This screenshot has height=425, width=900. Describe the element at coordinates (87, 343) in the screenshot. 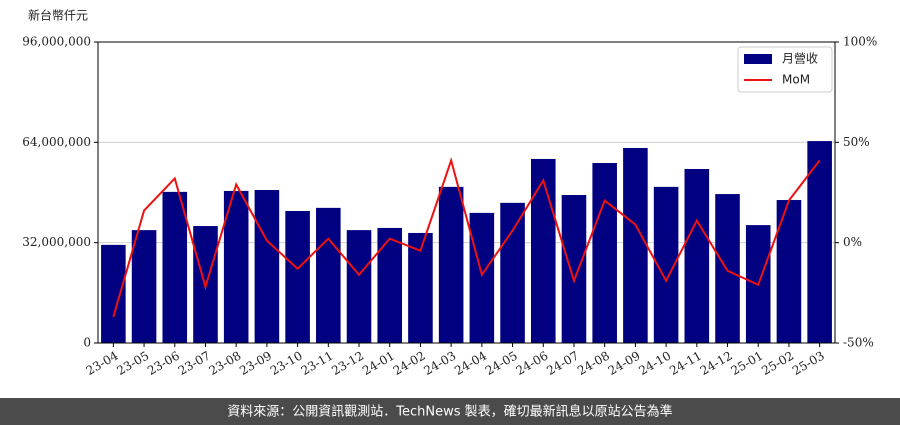

I see `y-tick-label: 0` at that location.